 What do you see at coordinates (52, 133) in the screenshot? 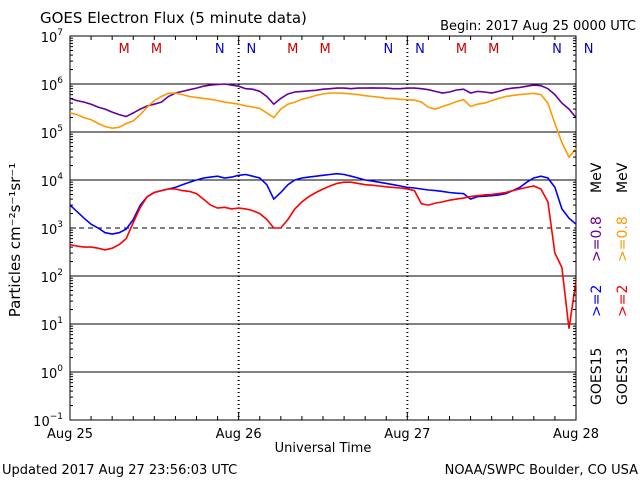
I see `y-tick-label: 10⁵` at bounding box center [52, 133].